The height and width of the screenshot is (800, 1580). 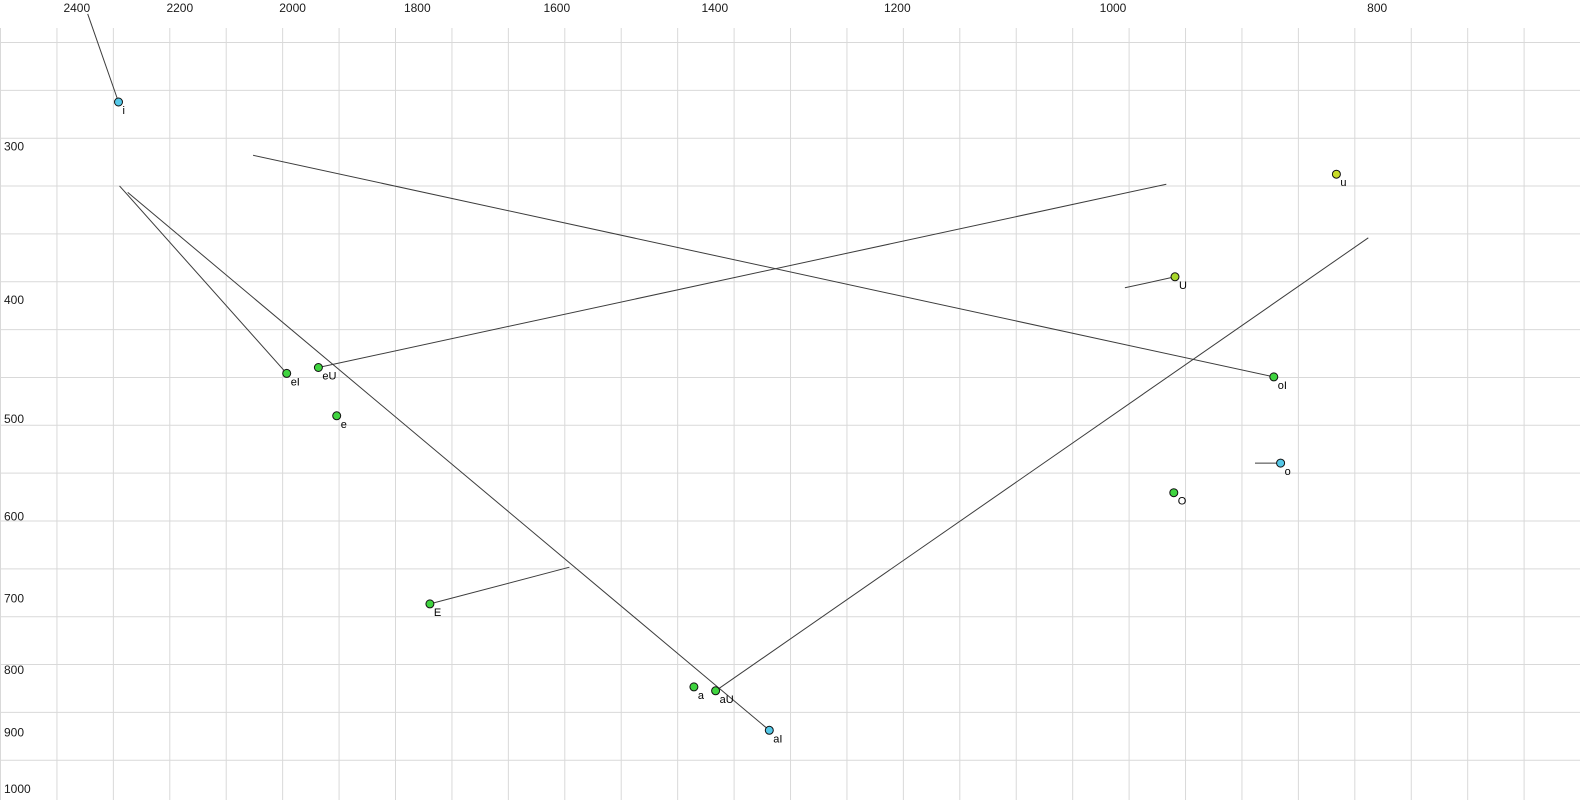 I want to click on x-axis-tick-label: 1400, so click(x=714, y=8).